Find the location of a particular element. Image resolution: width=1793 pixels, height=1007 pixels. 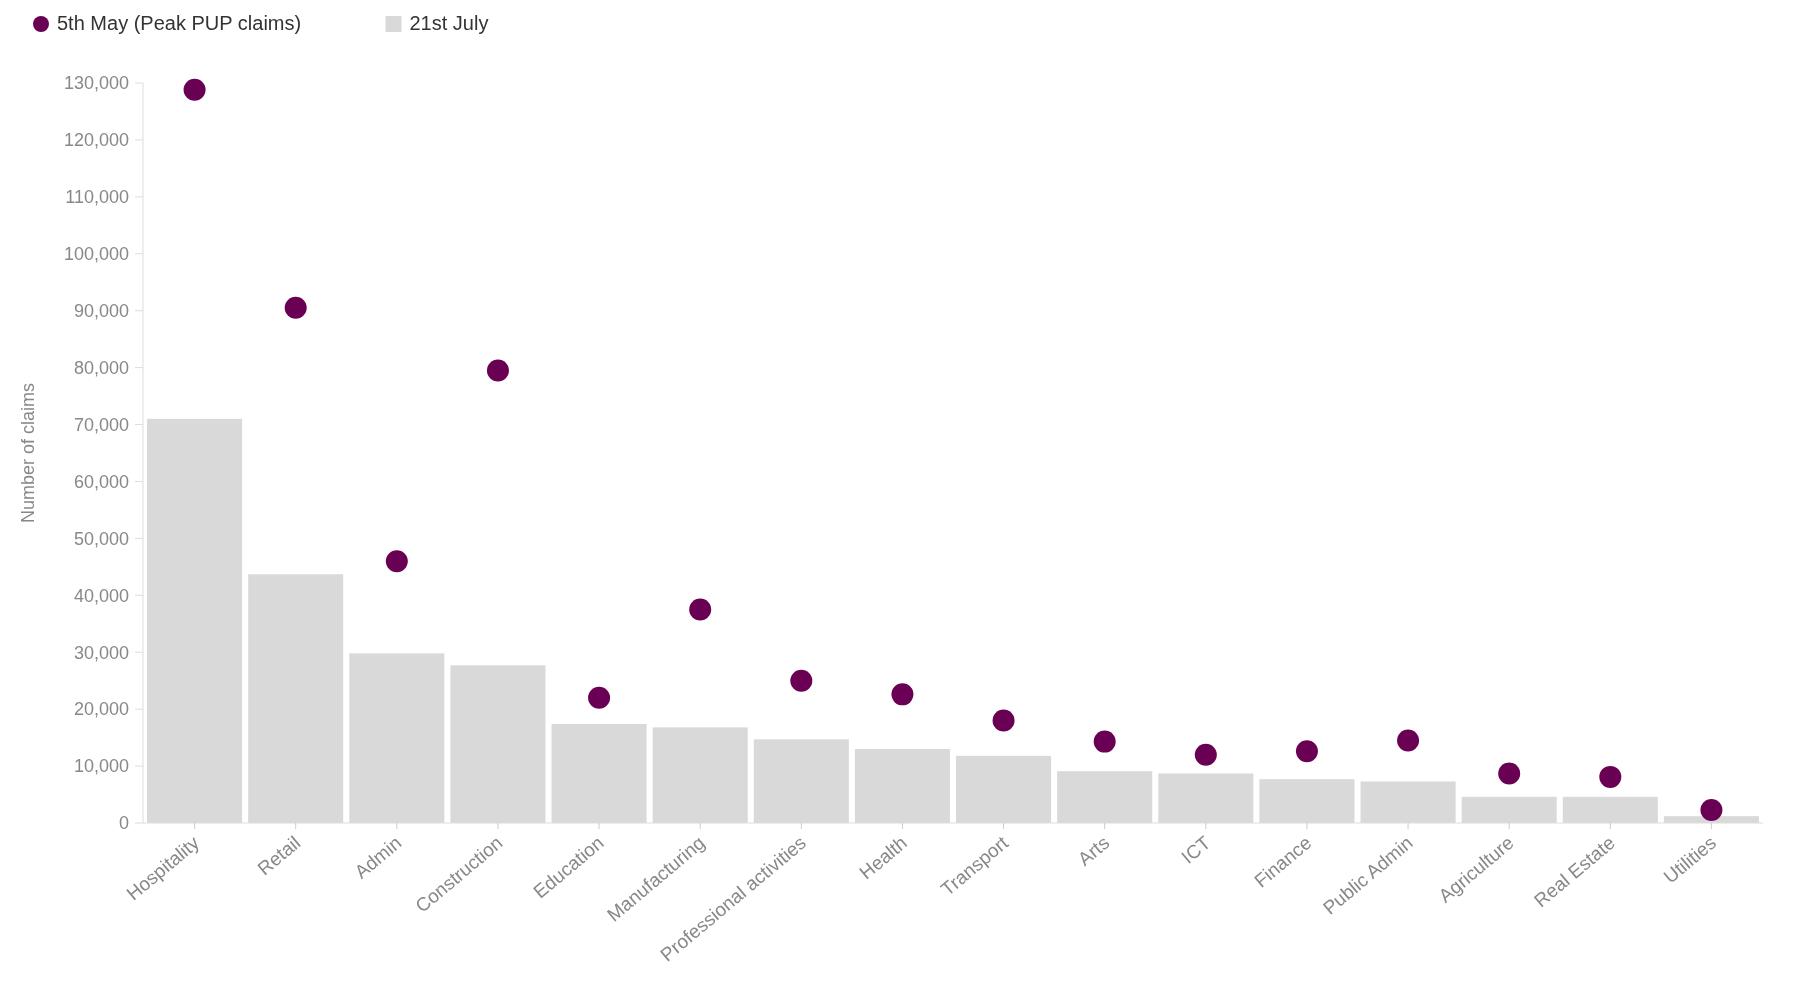

y-tick-label: 40,000 is located at coordinates (101, 595).